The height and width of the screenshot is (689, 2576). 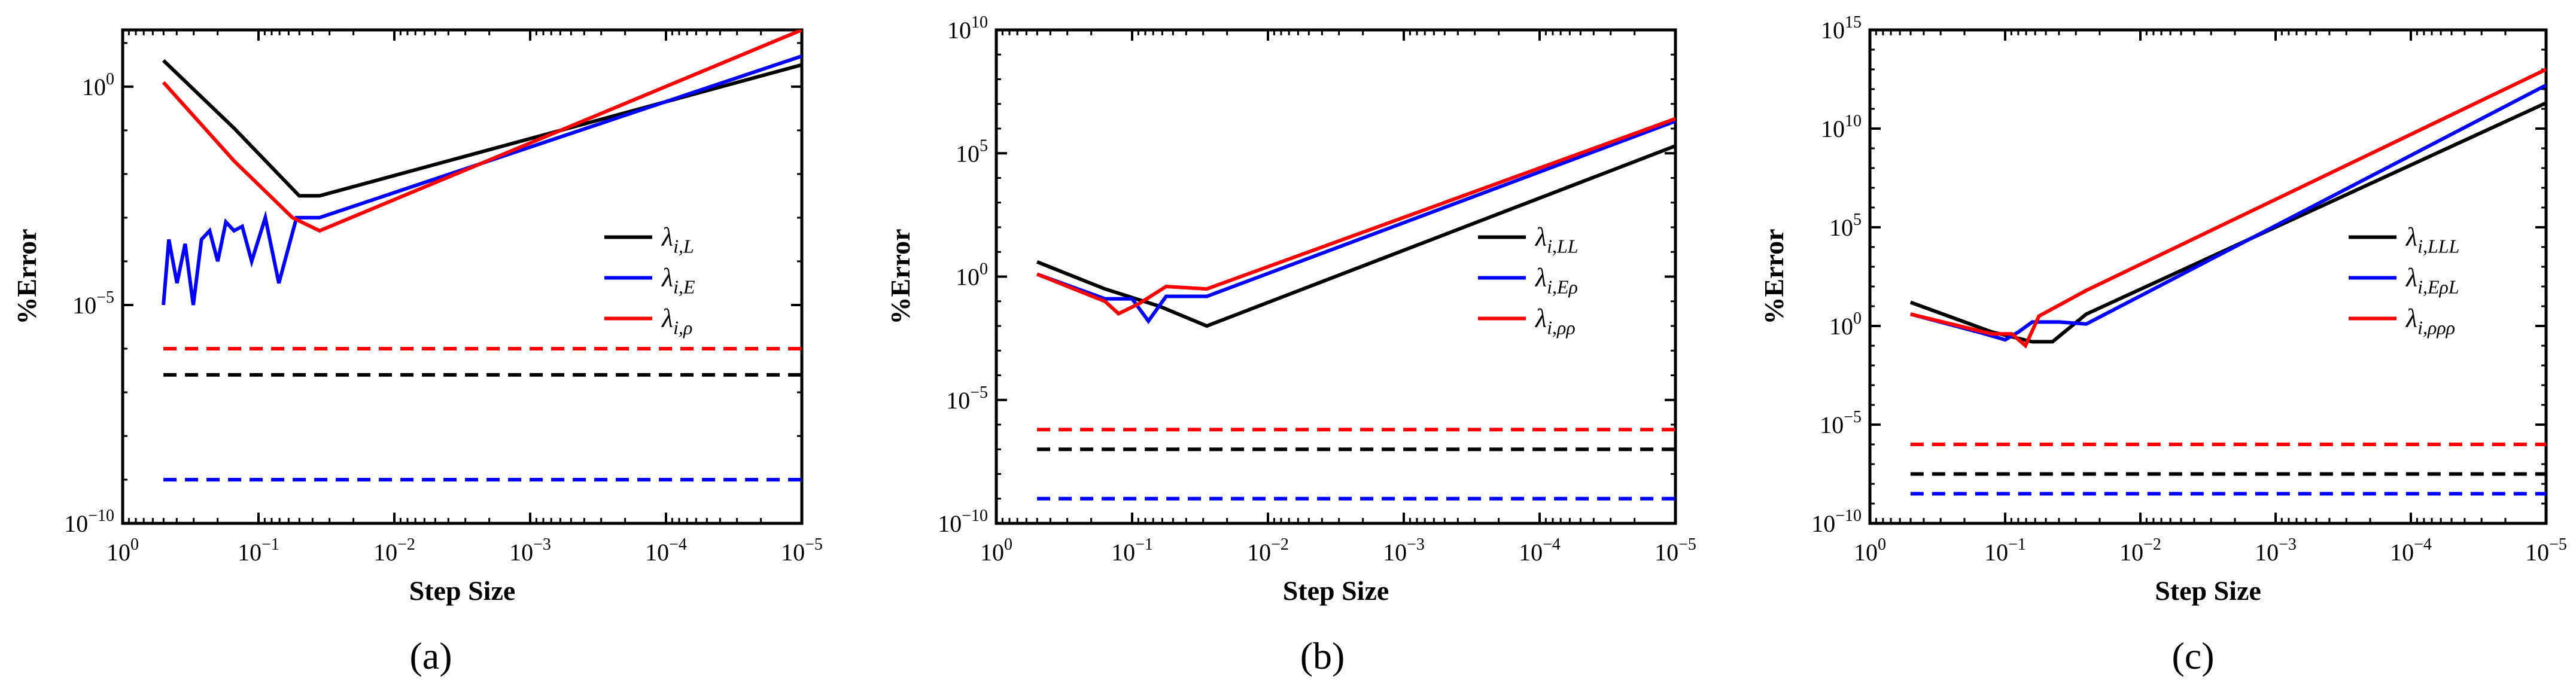 What do you see at coordinates (1322, 656) in the screenshot?
I see `panel-label: (b)` at bounding box center [1322, 656].